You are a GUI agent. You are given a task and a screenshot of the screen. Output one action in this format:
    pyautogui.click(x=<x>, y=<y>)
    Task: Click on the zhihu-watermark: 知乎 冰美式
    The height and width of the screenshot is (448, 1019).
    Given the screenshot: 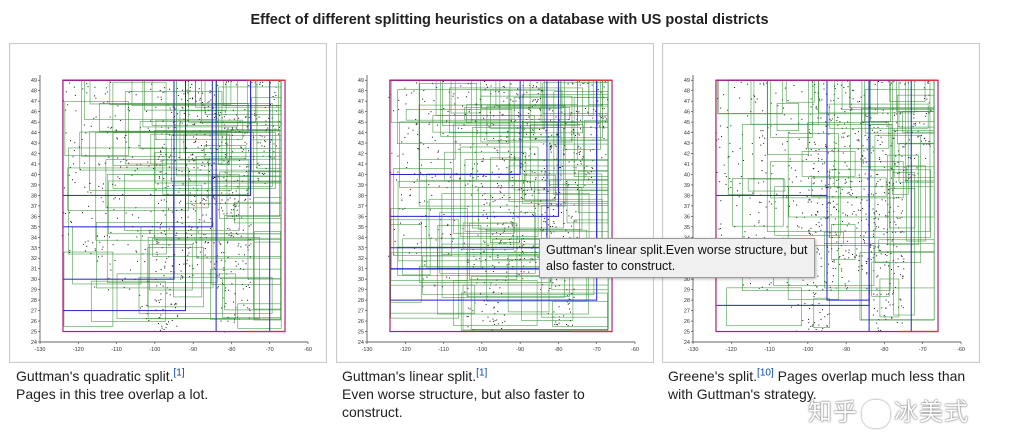 What is the action you would take?
    pyautogui.click(x=888, y=410)
    